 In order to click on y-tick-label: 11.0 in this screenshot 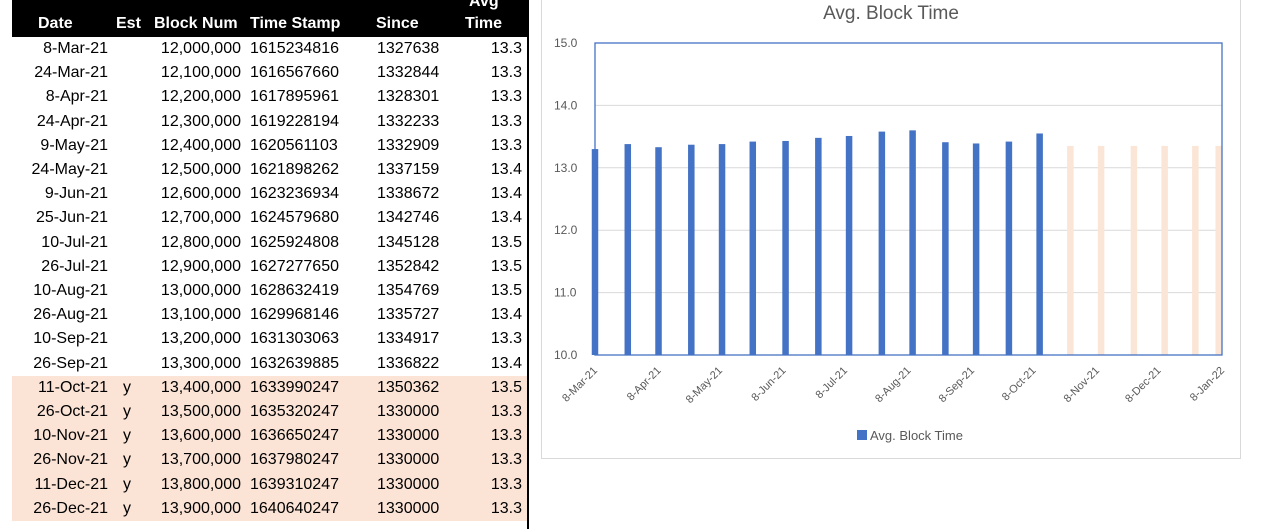, I will do `click(565, 293)`.